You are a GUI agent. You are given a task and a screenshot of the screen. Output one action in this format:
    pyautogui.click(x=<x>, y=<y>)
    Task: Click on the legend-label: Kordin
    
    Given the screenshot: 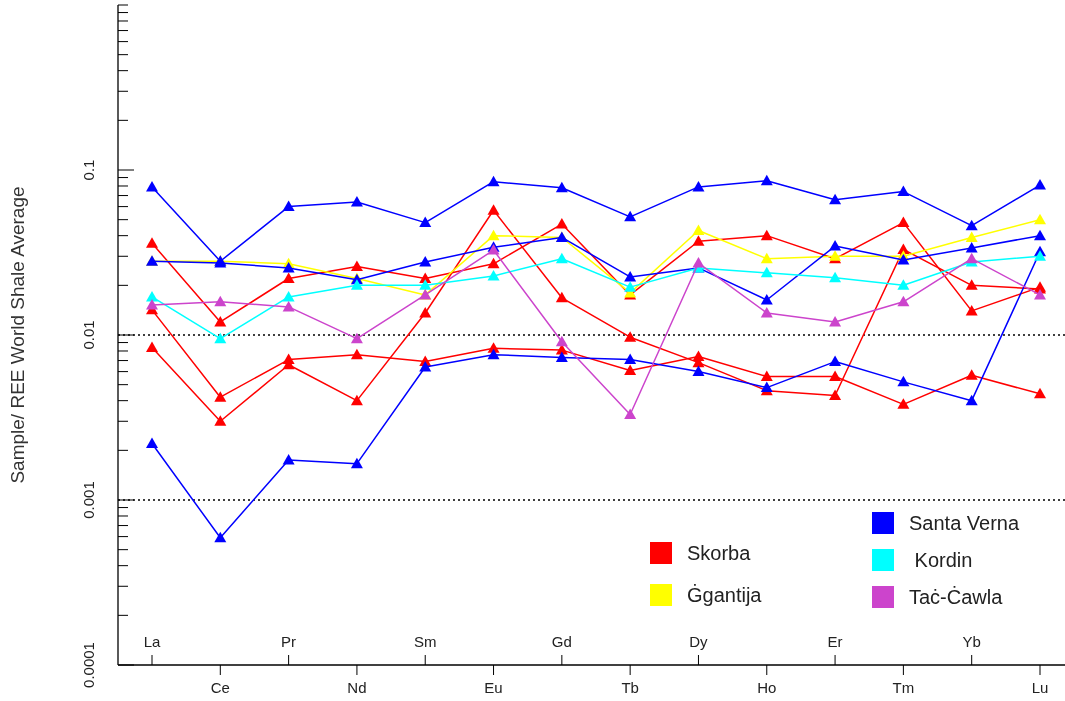 What is the action you would take?
    pyautogui.click(x=941, y=560)
    